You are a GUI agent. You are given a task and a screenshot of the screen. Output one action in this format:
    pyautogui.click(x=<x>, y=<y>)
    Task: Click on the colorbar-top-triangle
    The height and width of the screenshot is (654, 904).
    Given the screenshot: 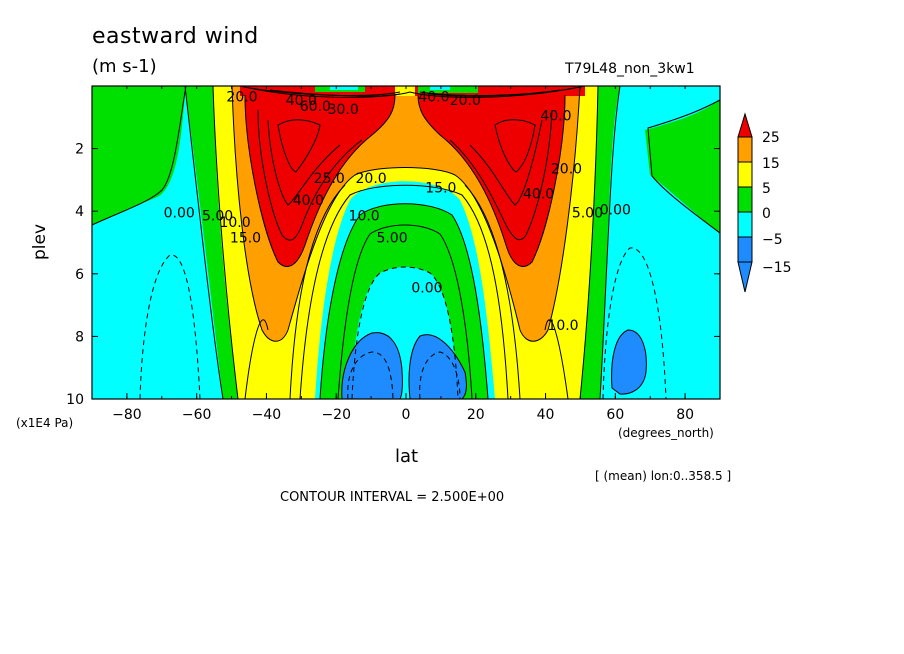 What is the action you would take?
    pyautogui.click(x=745, y=125)
    